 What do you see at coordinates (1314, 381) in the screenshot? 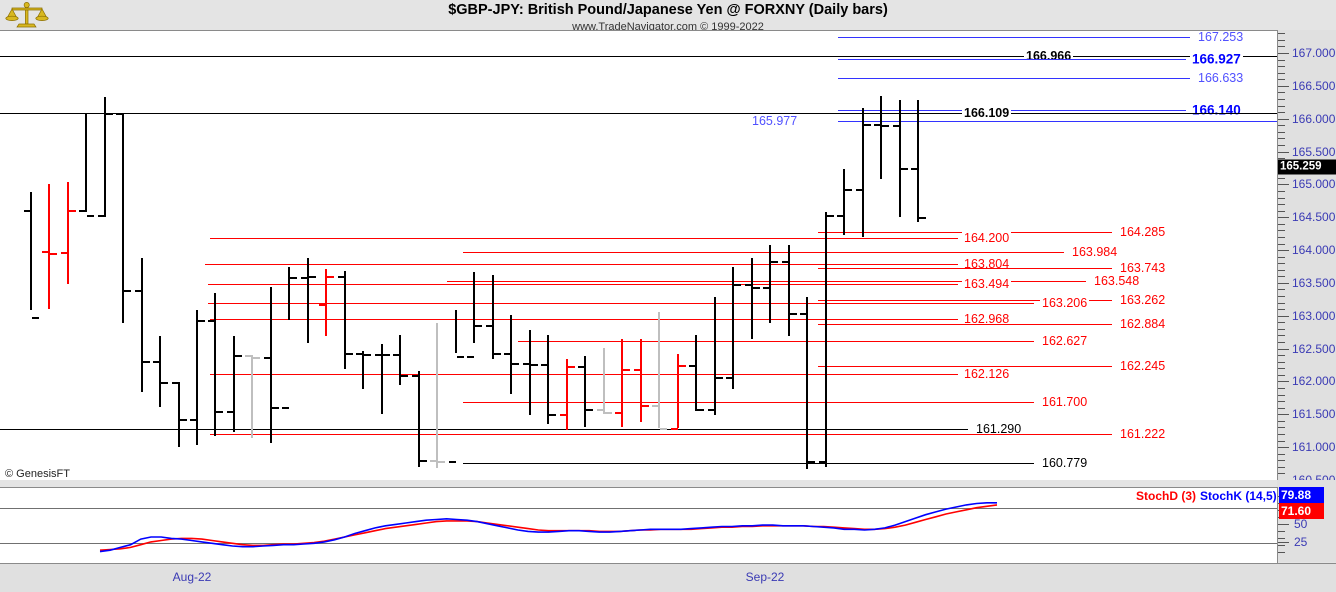
I see `price-axis-label: 162.000` at bounding box center [1314, 381].